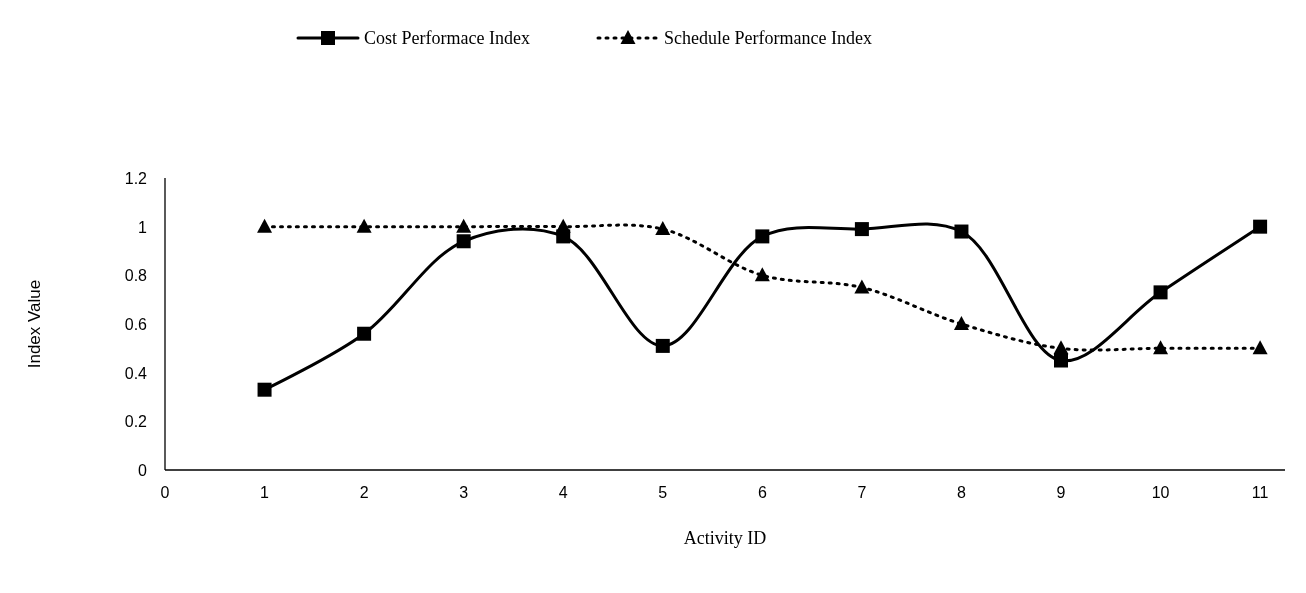  I want to click on x-tick-label: 4, so click(563, 492).